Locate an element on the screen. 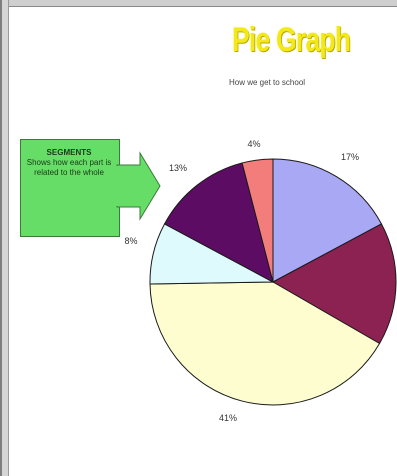  slice-label: 8% is located at coordinates (130, 241).